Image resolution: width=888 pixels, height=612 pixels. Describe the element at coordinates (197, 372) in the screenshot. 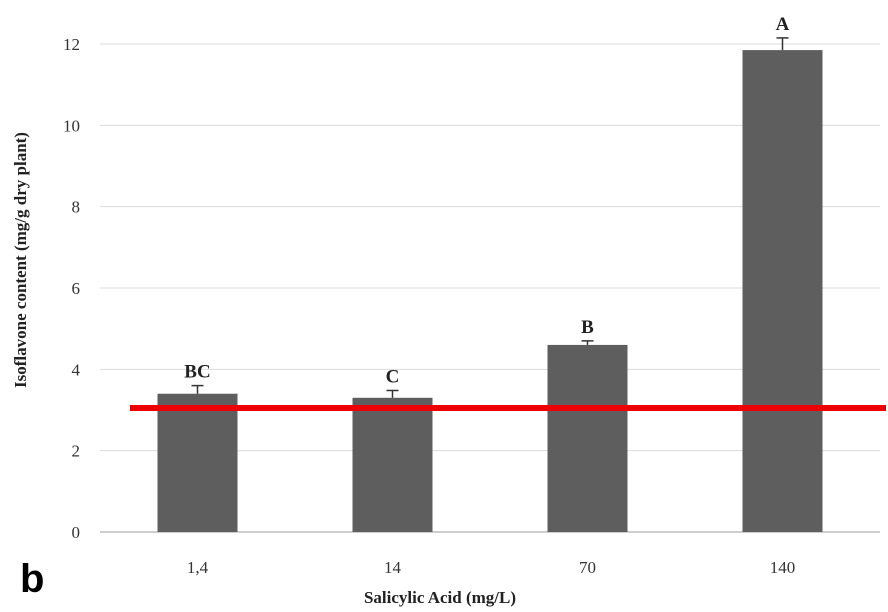

I see `significance-letter: BC` at that location.